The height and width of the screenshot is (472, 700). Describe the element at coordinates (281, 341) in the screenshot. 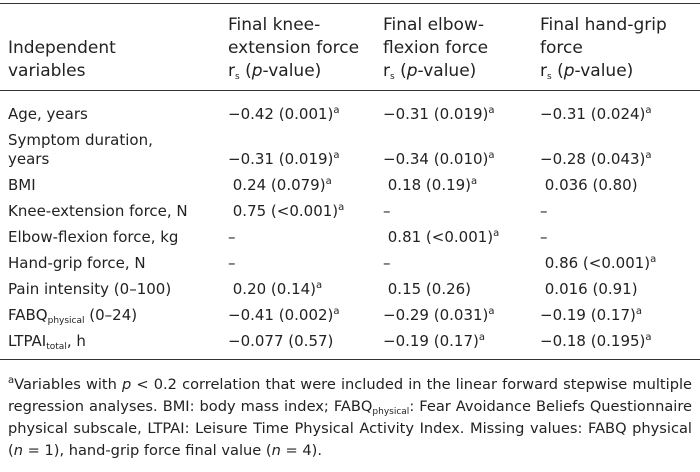

I see `text-part: −0.077 (0.57)` at that location.